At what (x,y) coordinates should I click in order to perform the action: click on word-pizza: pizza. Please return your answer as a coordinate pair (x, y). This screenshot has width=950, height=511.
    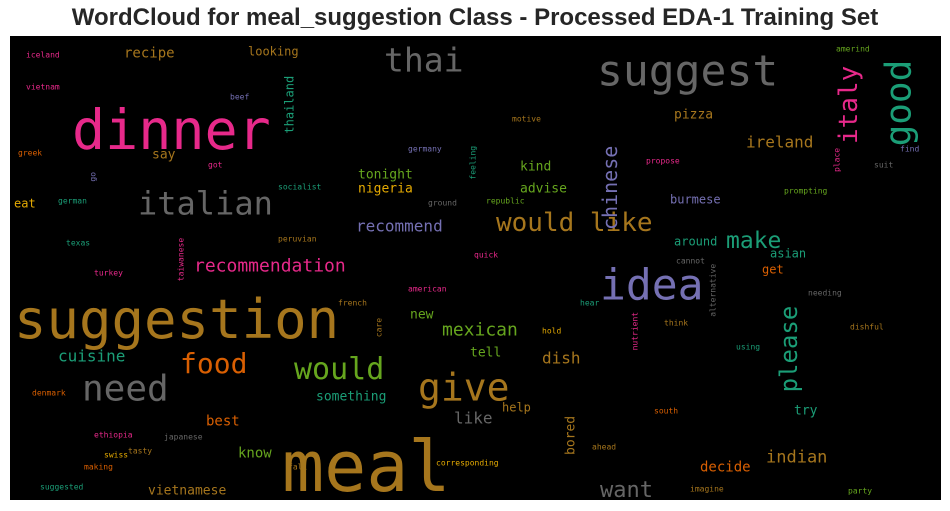
    Looking at the image, I should click on (693, 114).